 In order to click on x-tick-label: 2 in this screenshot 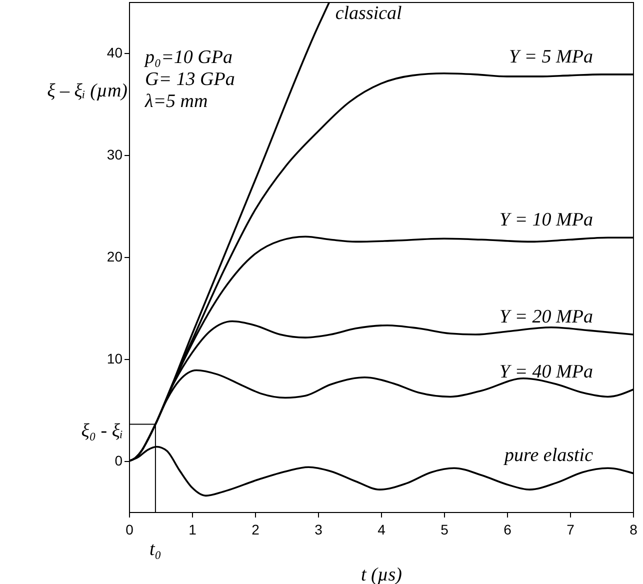, I will do `click(256, 530)`.